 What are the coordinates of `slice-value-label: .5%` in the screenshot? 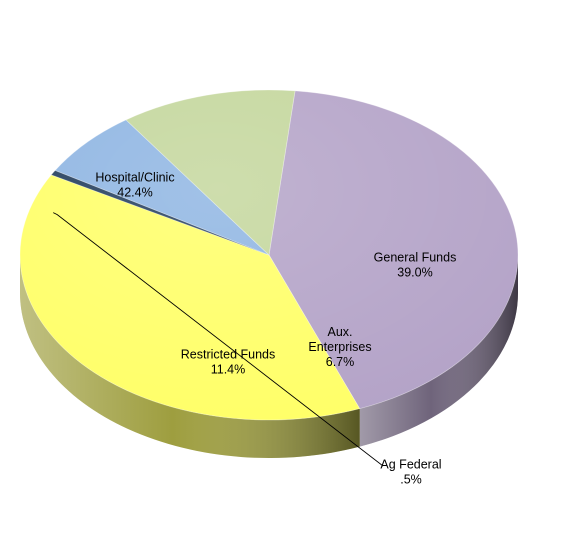 It's located at (411, 480).